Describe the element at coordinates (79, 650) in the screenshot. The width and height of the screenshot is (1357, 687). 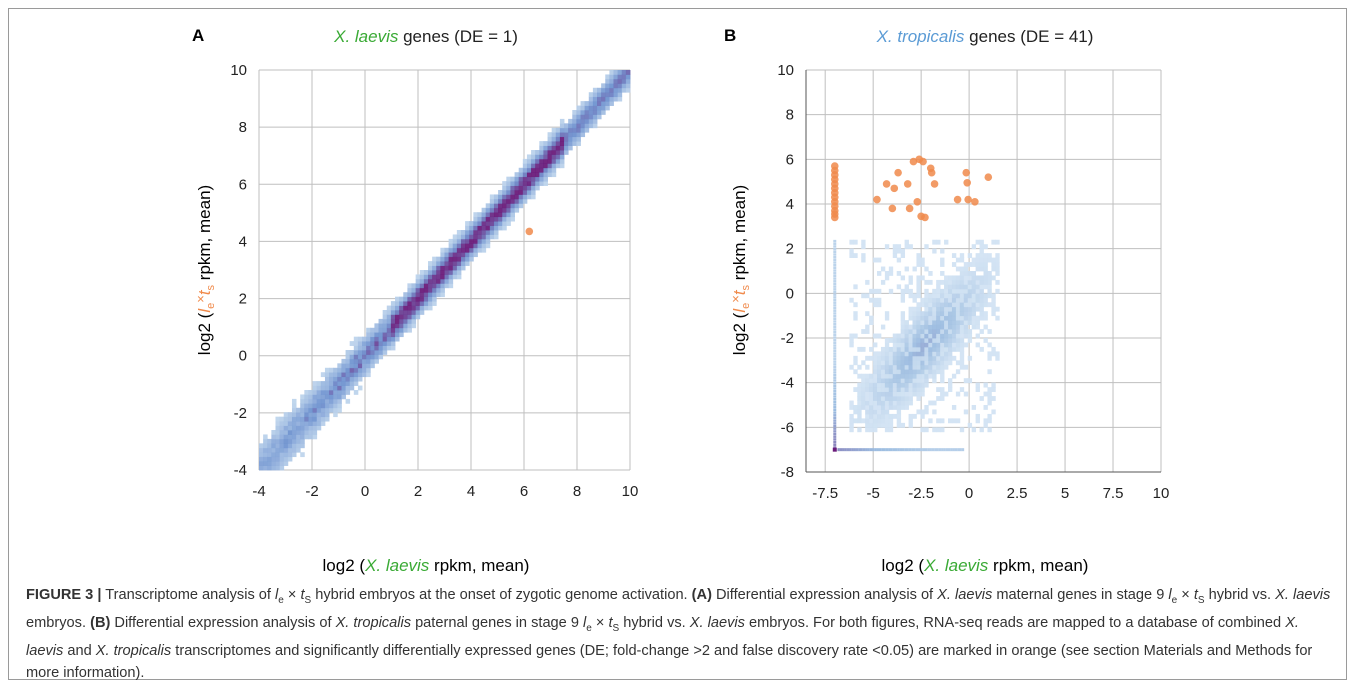
I see `caption-segment: and` at that location.